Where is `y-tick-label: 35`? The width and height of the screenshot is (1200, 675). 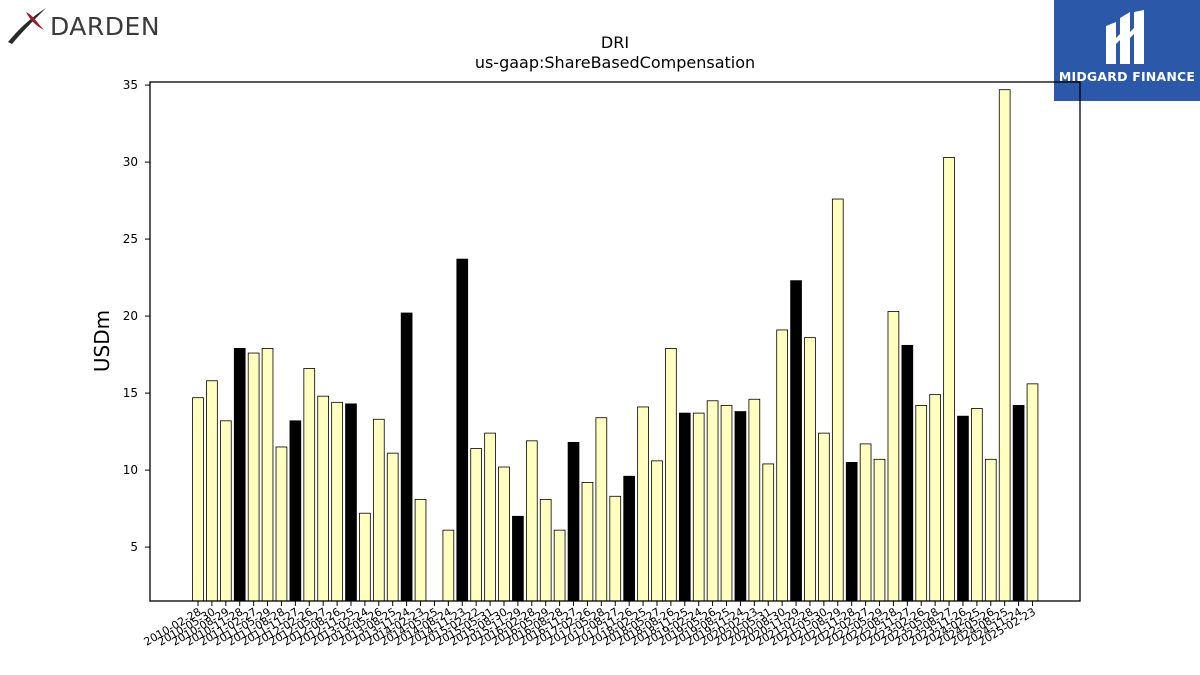
y-tick-label: 35 is located at coordinates (130, 85).